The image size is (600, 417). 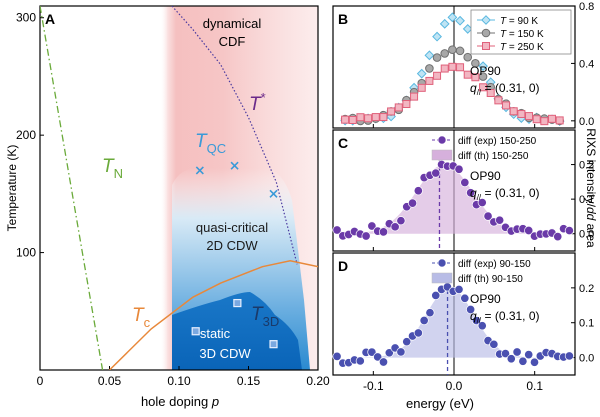 I want to click on panel-a-xtick-label: 0.15, so click(x=249, y=381).